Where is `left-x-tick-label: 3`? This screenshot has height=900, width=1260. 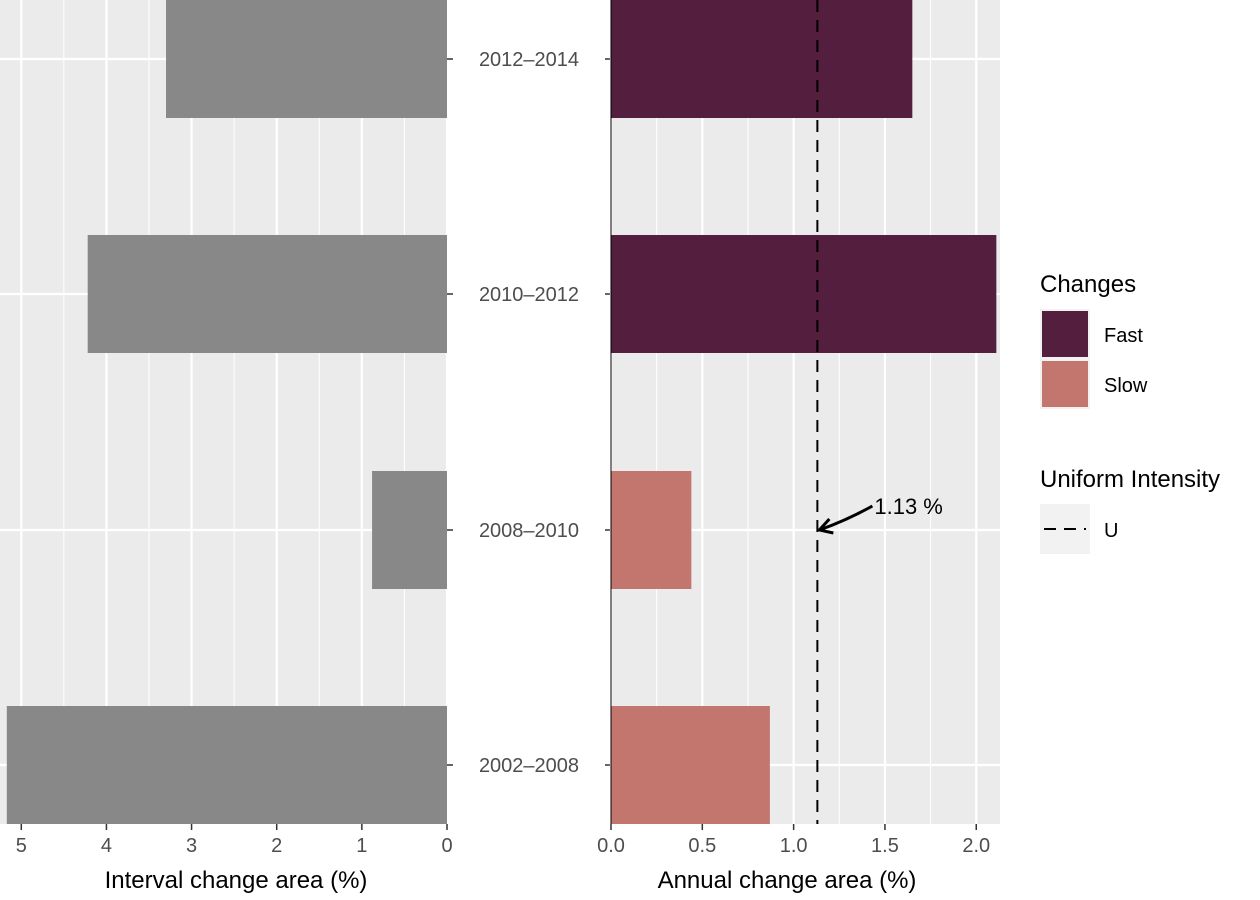
left-x-tick-label: 3 is located at coordinates (191, 846).